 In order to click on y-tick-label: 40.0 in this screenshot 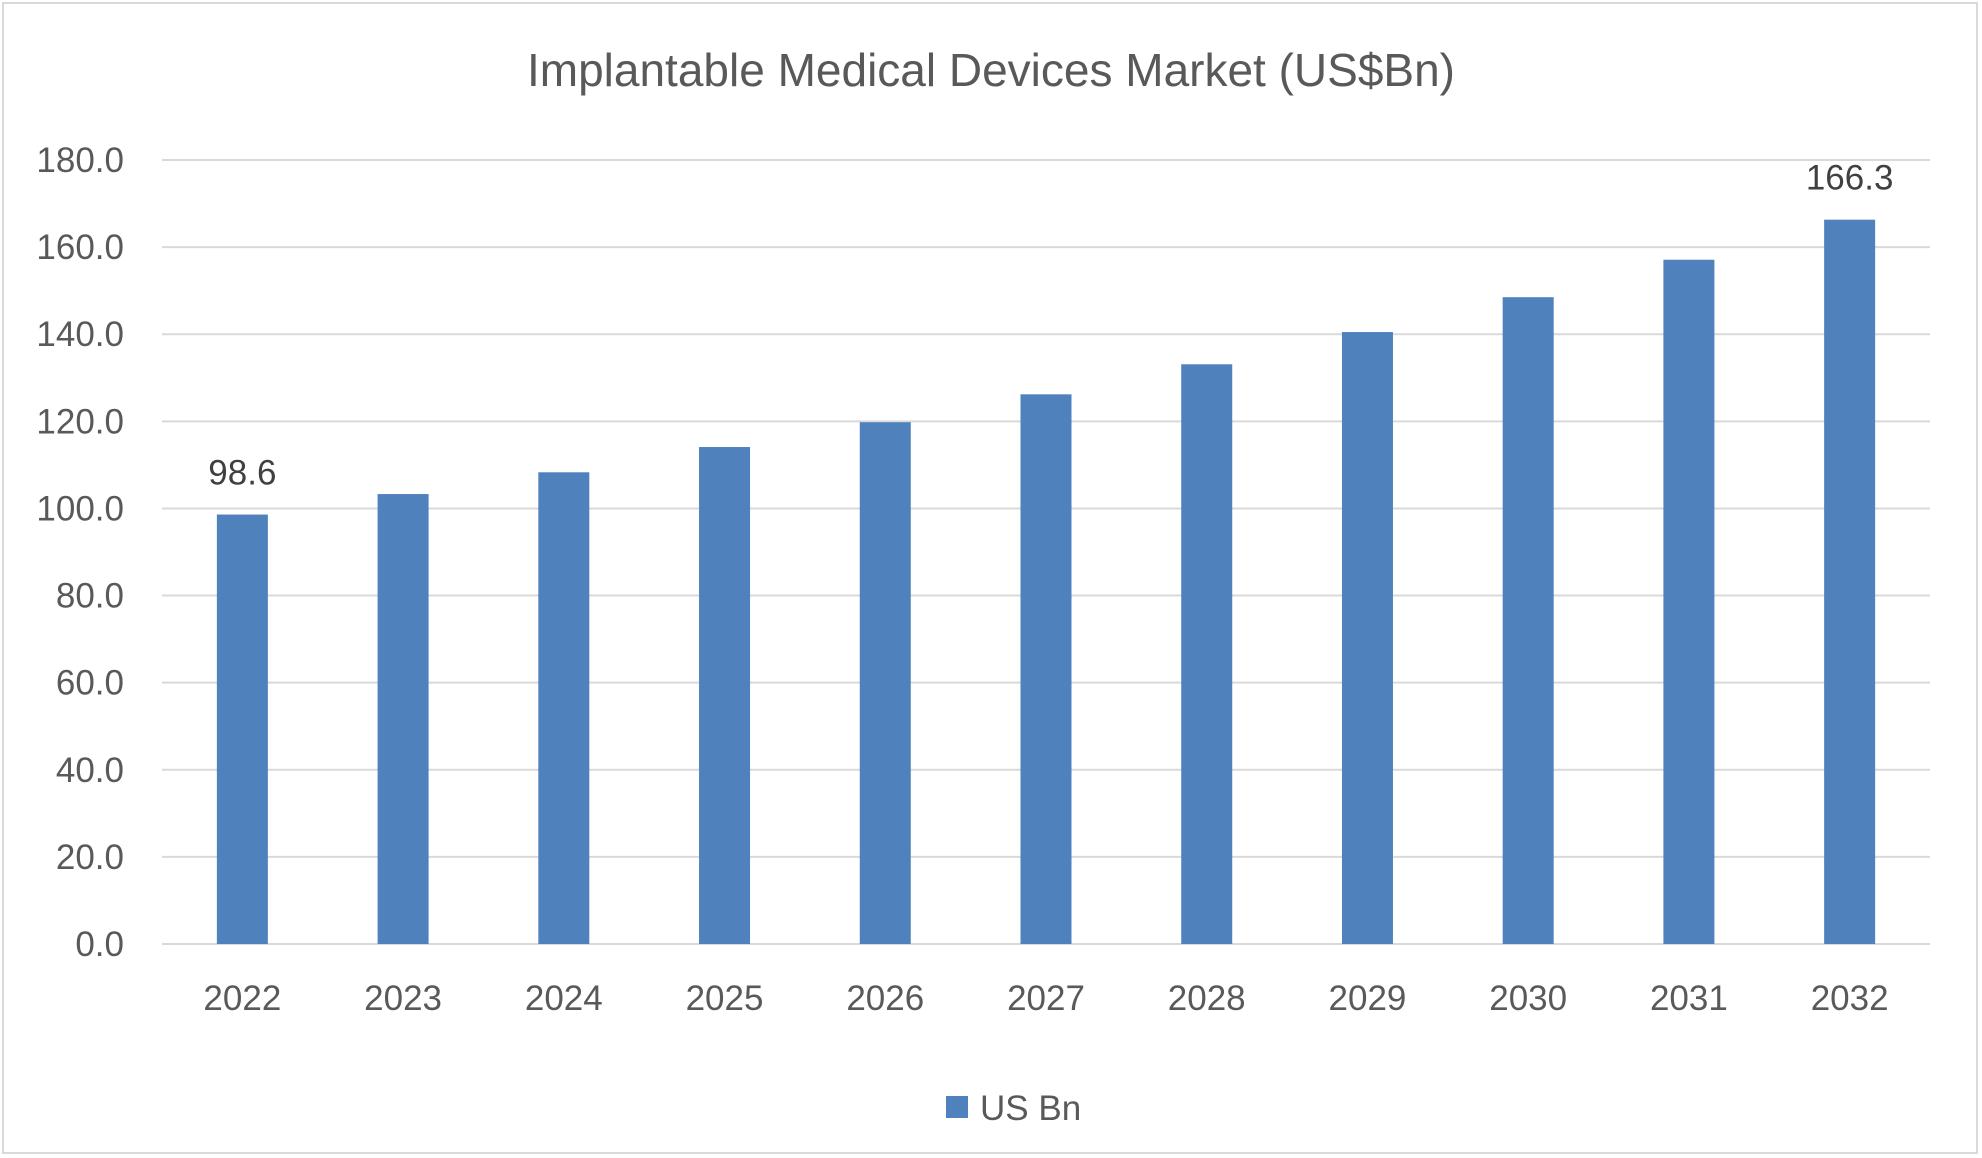, I will do `click(90, 770)`.